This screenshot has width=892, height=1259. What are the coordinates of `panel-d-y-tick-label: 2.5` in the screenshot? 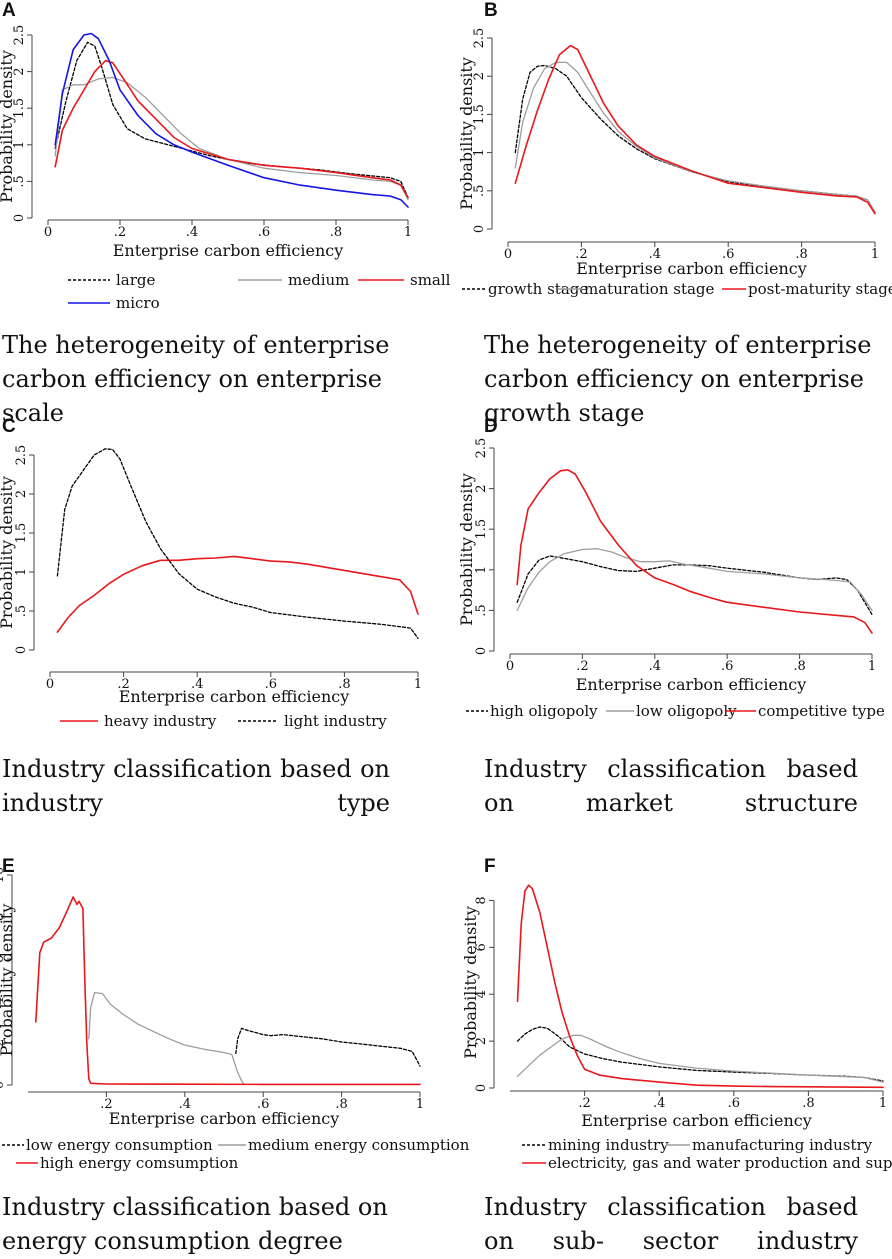 It's located at (481, 448).